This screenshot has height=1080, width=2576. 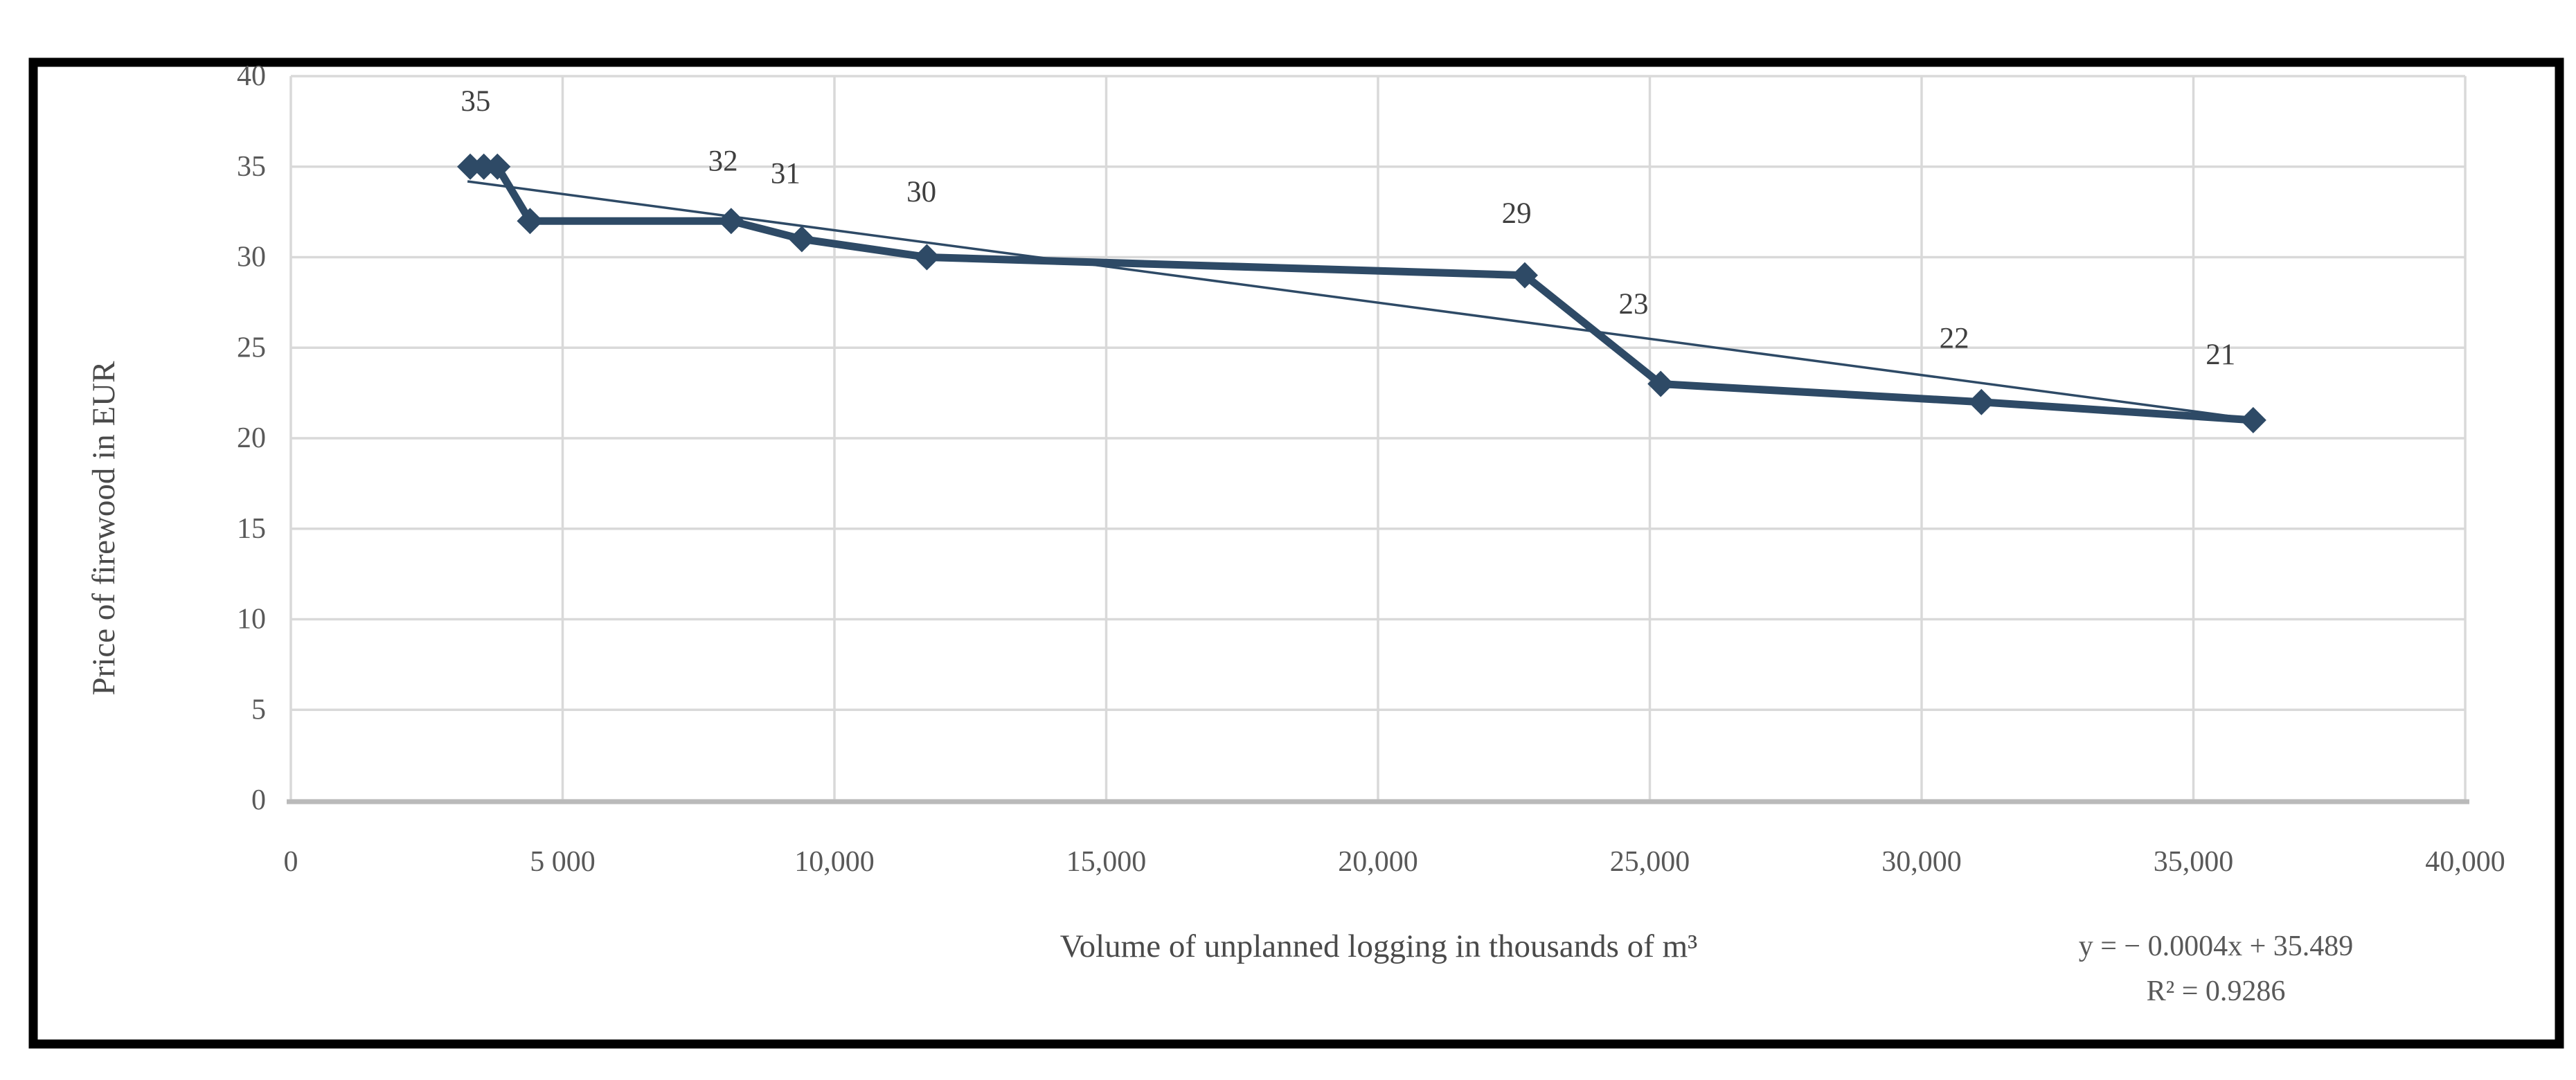 What do you see at coordinates (2216, 991) in the screenshot?
I see `trendline-r-squared: R² = 0.9286` at bounding box center [2216, 991].